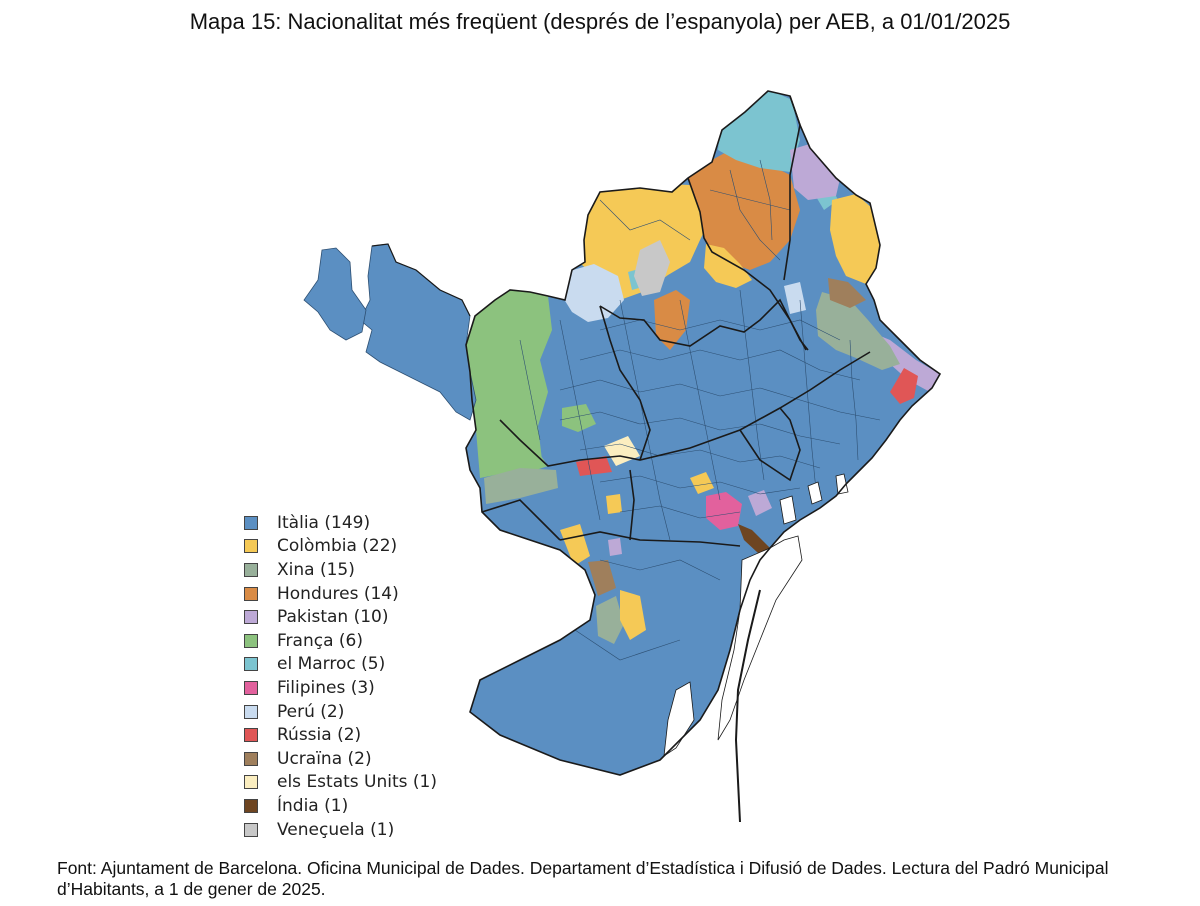 The width and height of the screenshot is (1200, 906). What do you see at coordinates (610, 620) in the screenshot?
I see `region-xina-south` at bounding box center [610, 620].